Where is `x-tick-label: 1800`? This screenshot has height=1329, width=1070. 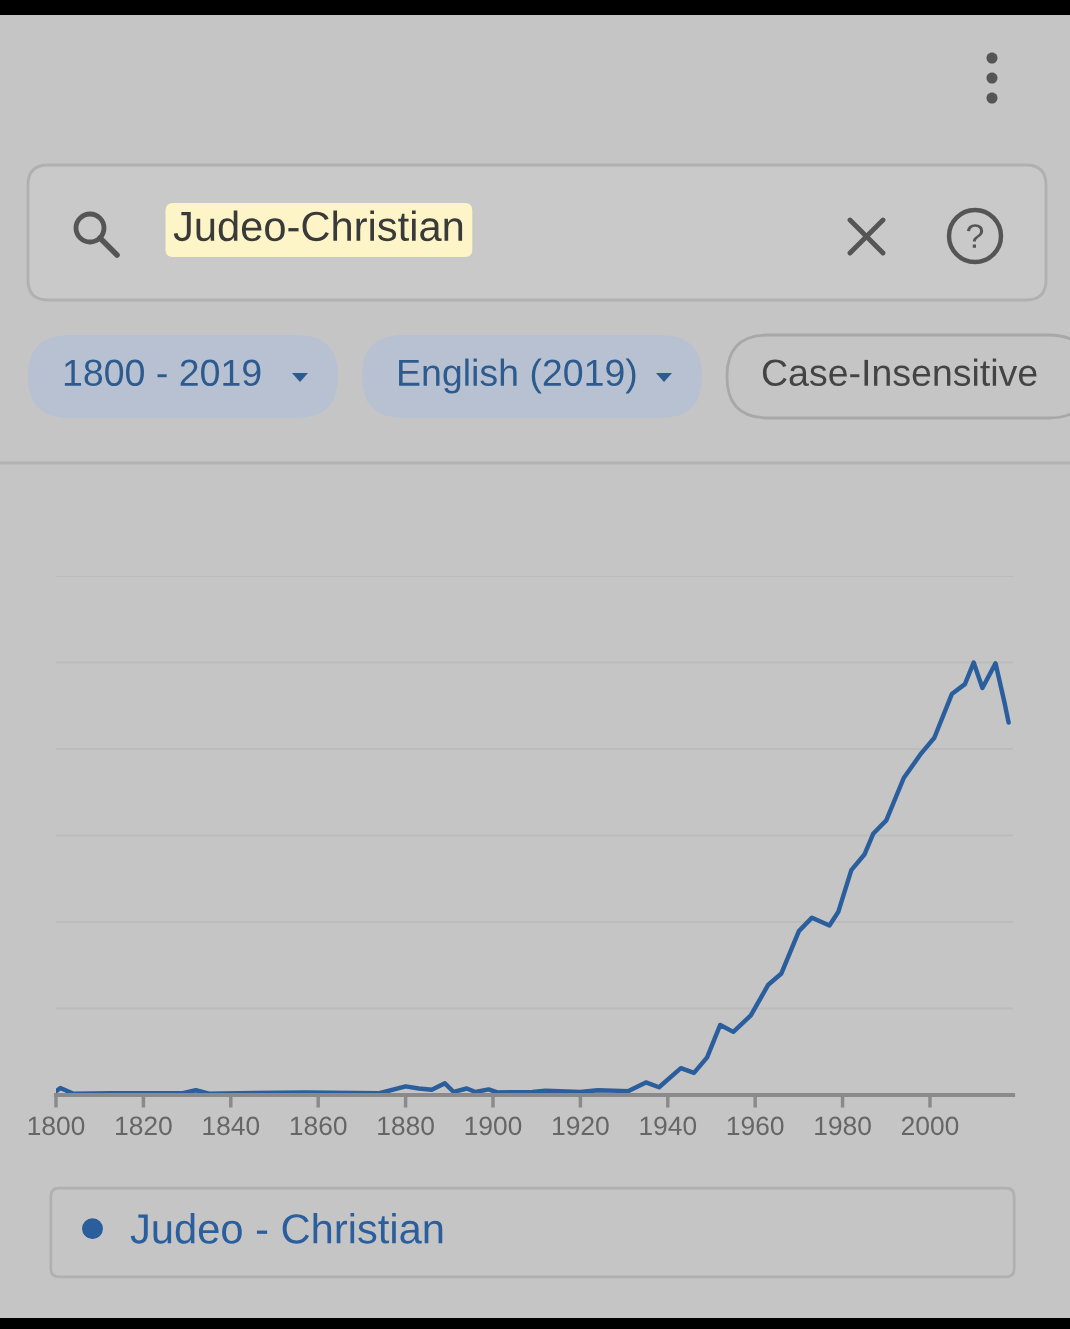 x-tick-label: 1800 is located at coordinates (56, 1126).